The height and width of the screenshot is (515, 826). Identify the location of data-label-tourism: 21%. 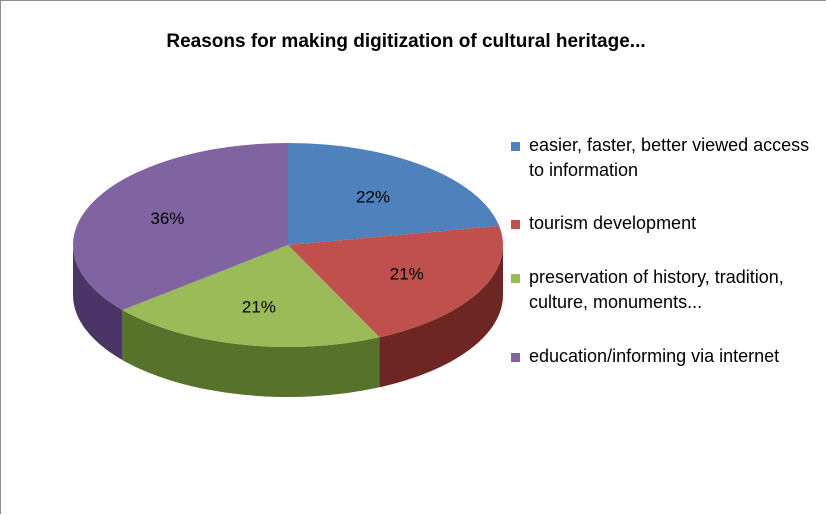
(407, 274).